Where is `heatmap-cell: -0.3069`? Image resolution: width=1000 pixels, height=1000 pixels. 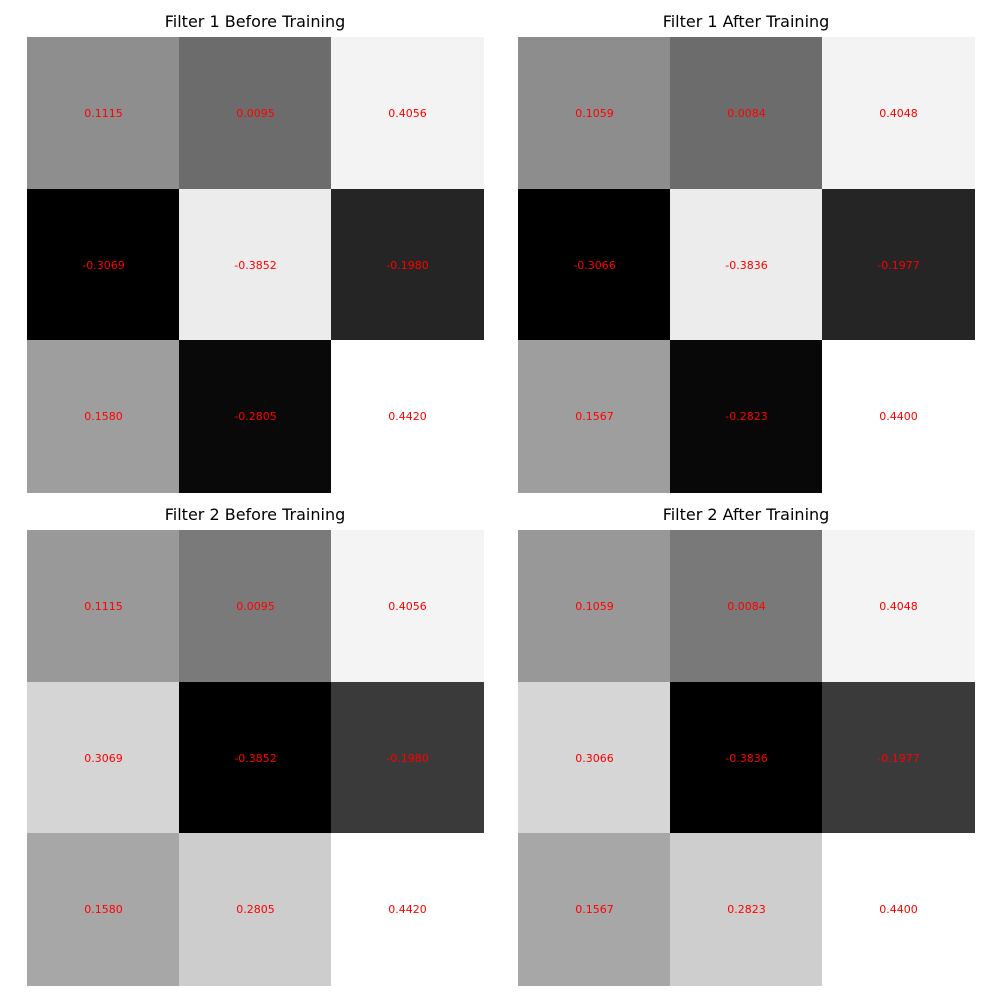 heatmap-cell: -0.3069 is located at coordinates (103, 265).